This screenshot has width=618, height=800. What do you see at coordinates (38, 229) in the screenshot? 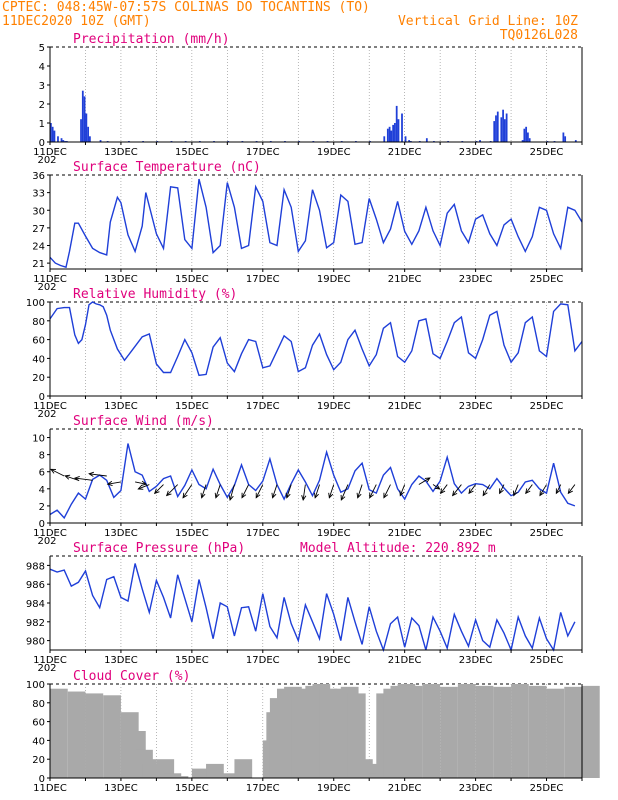
I see `y-tick-label: 27` at bounding box center [38, 229].